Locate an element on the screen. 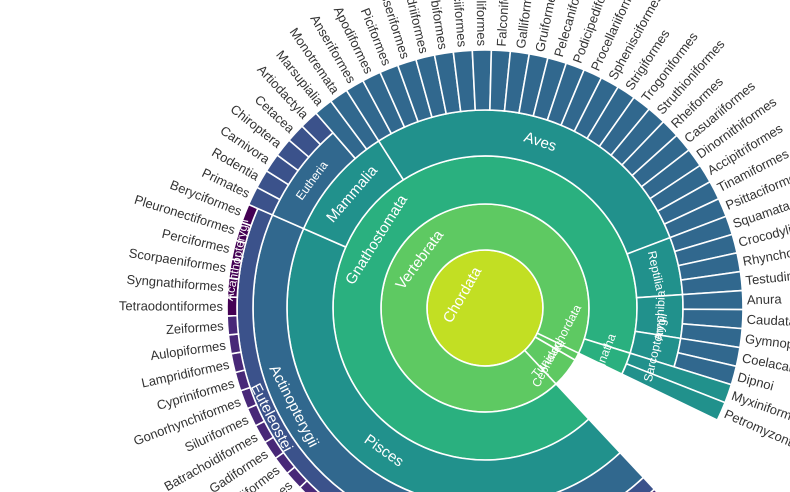 The height and width of the screenshot is (492, 790). label-cuculiformes: Cuculiformes is located at coordinates (481, 23).